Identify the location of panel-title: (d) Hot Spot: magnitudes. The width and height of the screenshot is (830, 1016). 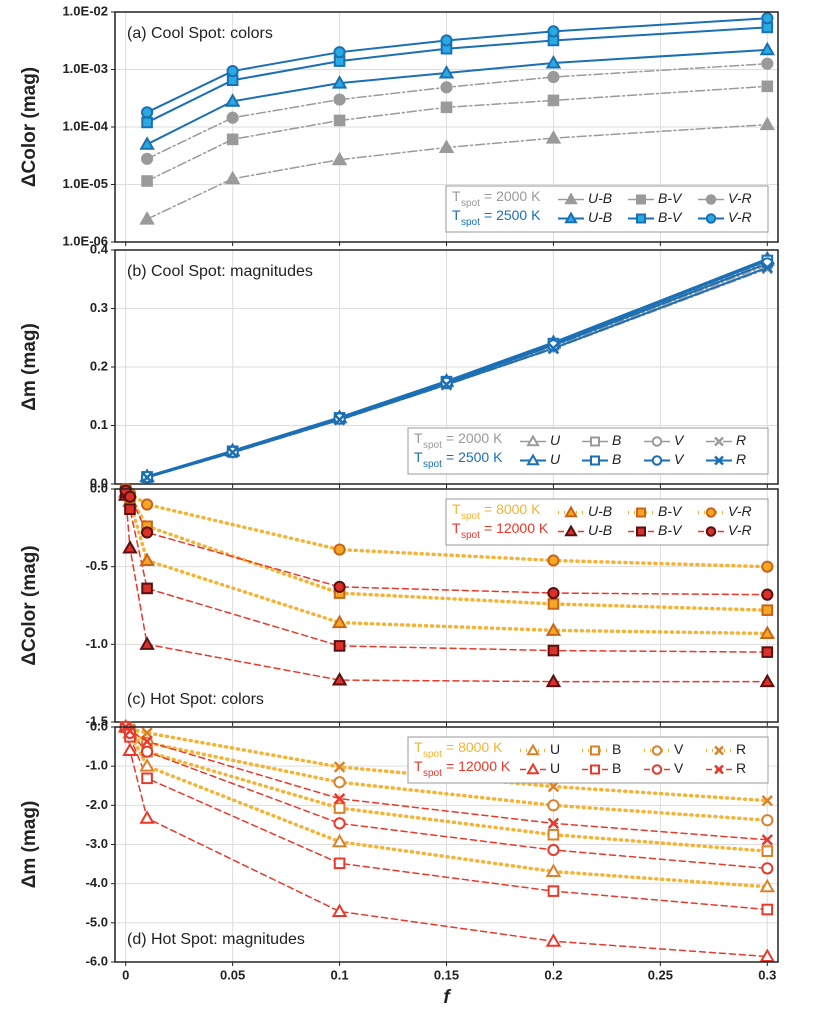
(216, 939).